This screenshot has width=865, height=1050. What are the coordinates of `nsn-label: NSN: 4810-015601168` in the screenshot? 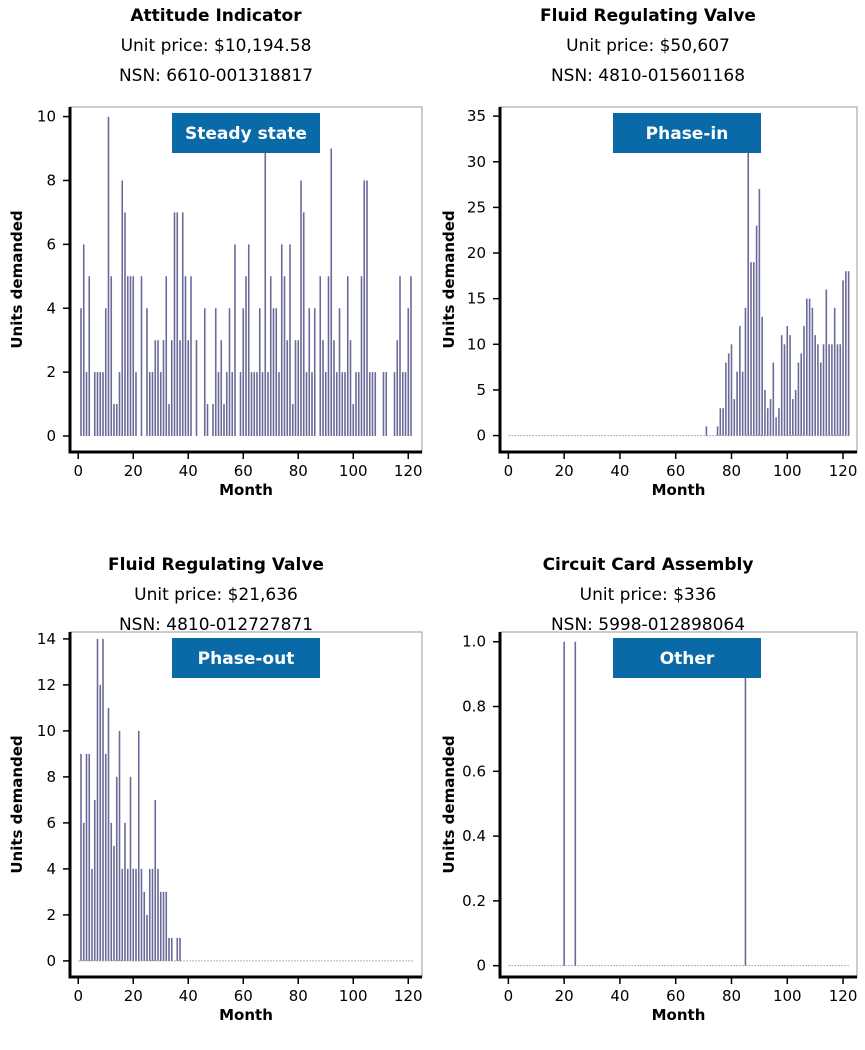 It's located at (648, 76).